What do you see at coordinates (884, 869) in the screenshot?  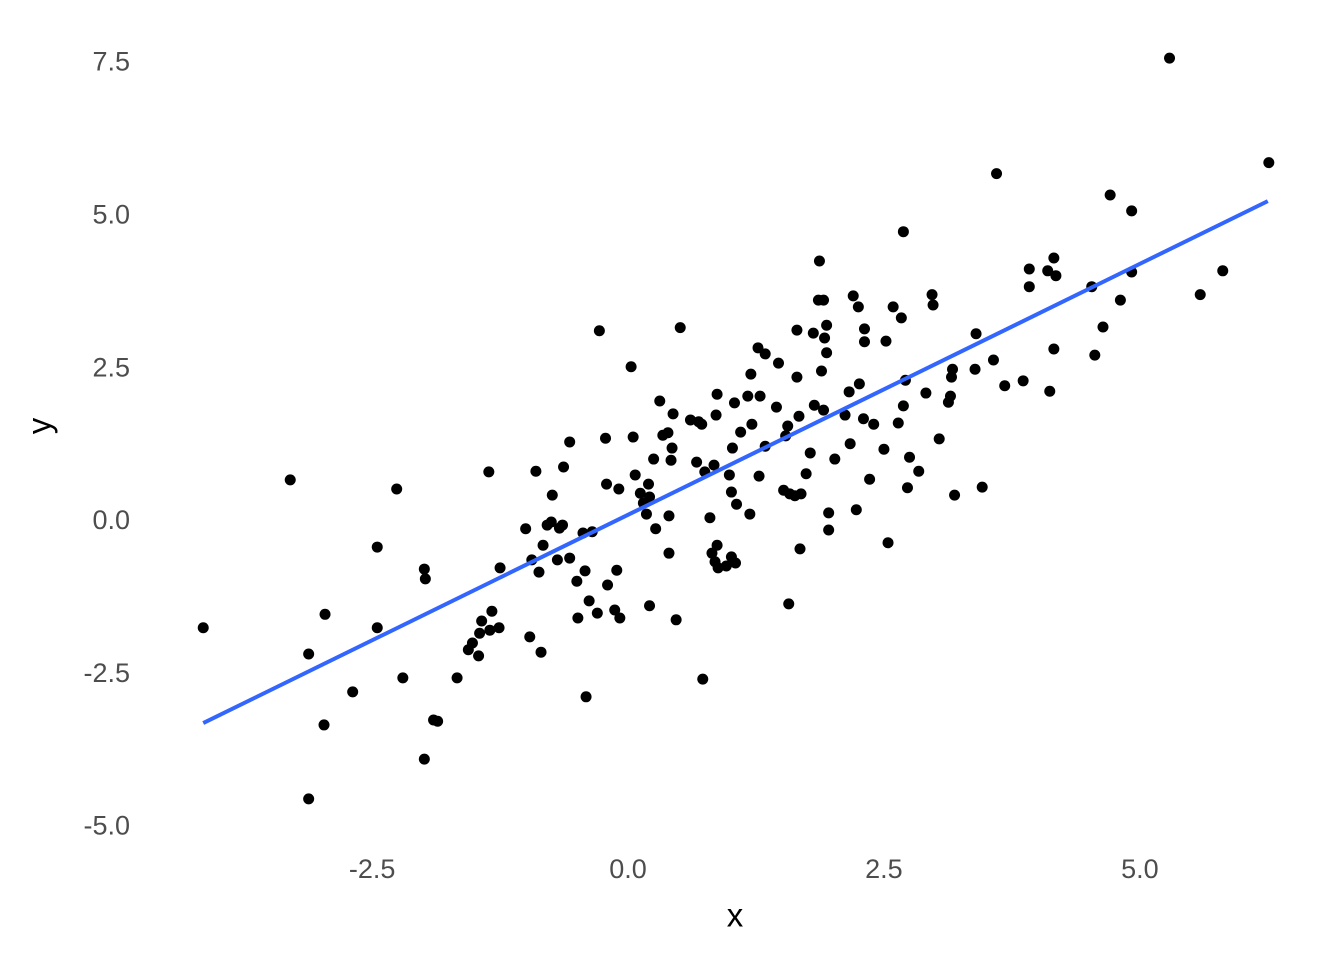 I see `x-tick-label: 2.5` at bounding box center [884, 869].